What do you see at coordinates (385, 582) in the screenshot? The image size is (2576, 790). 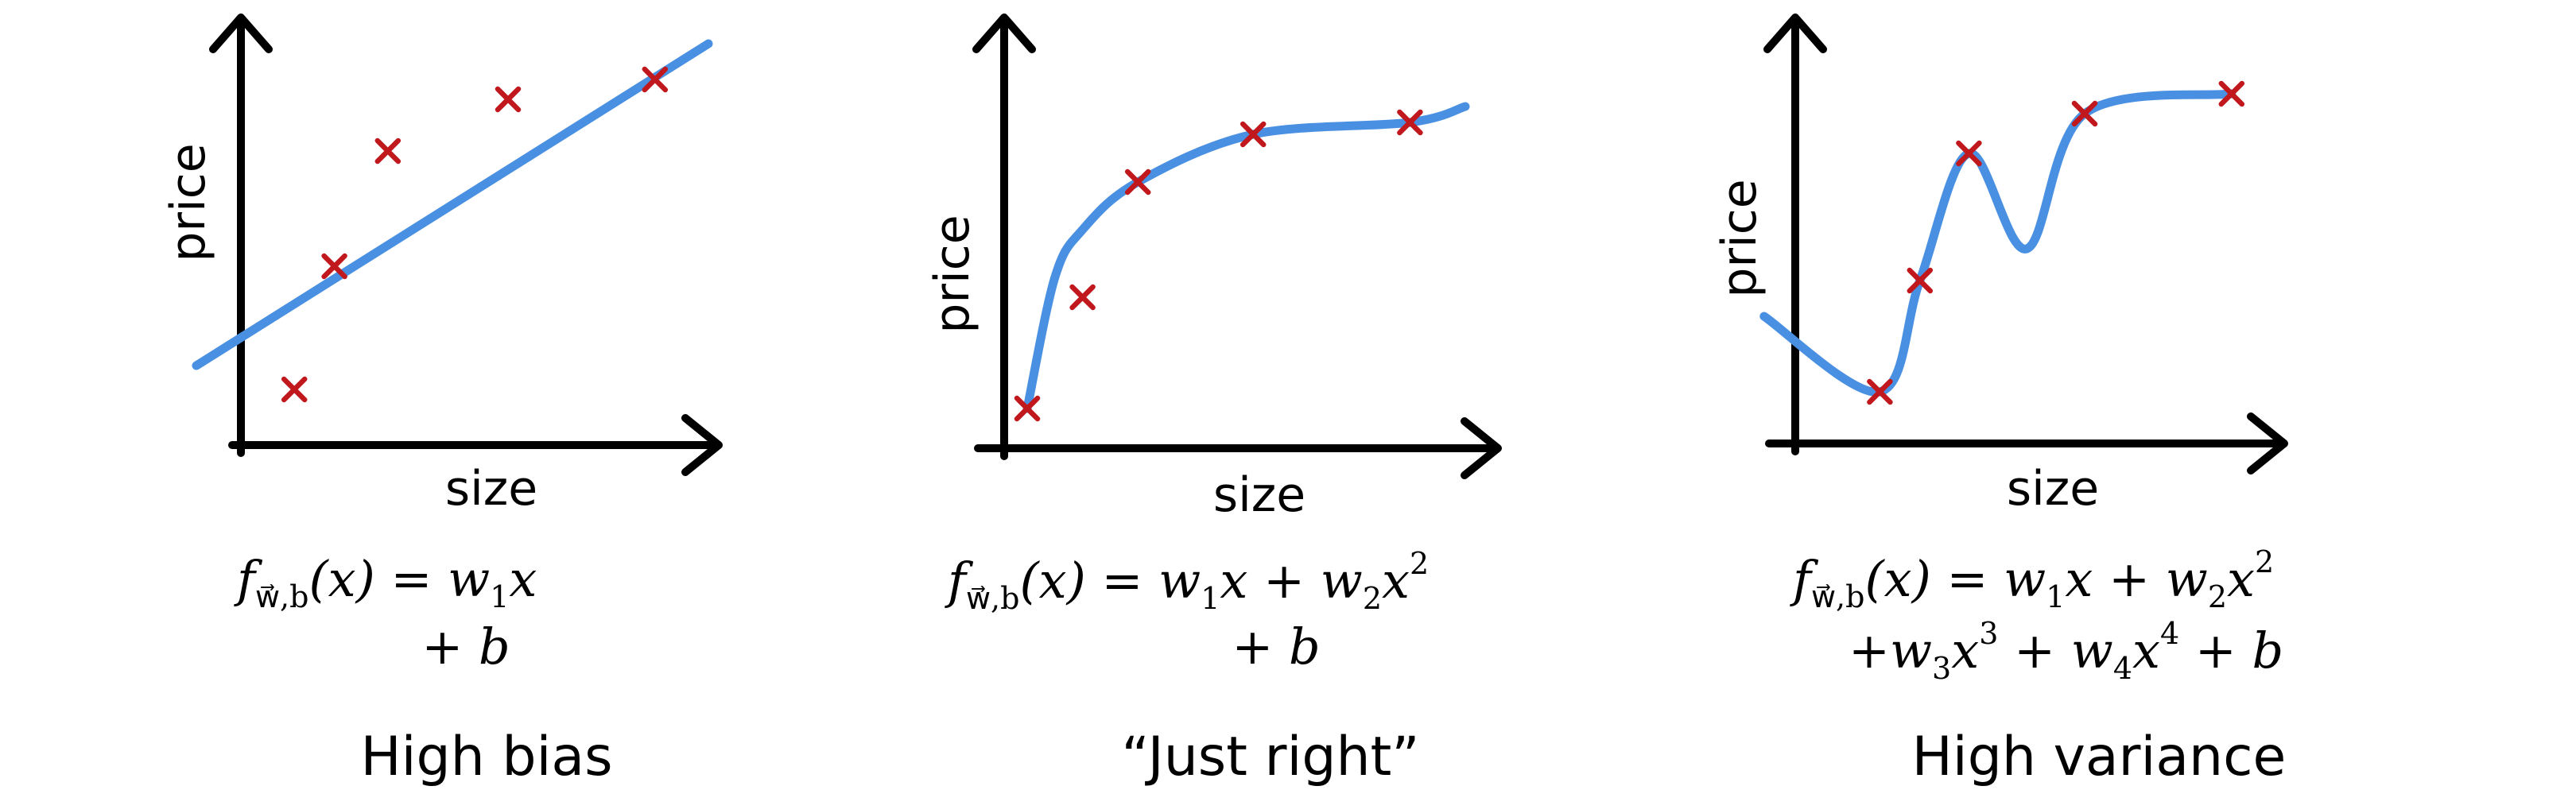 I see `formula-line-1: fw⃗,b(x) = w1x` at bounding box center [385, 582].